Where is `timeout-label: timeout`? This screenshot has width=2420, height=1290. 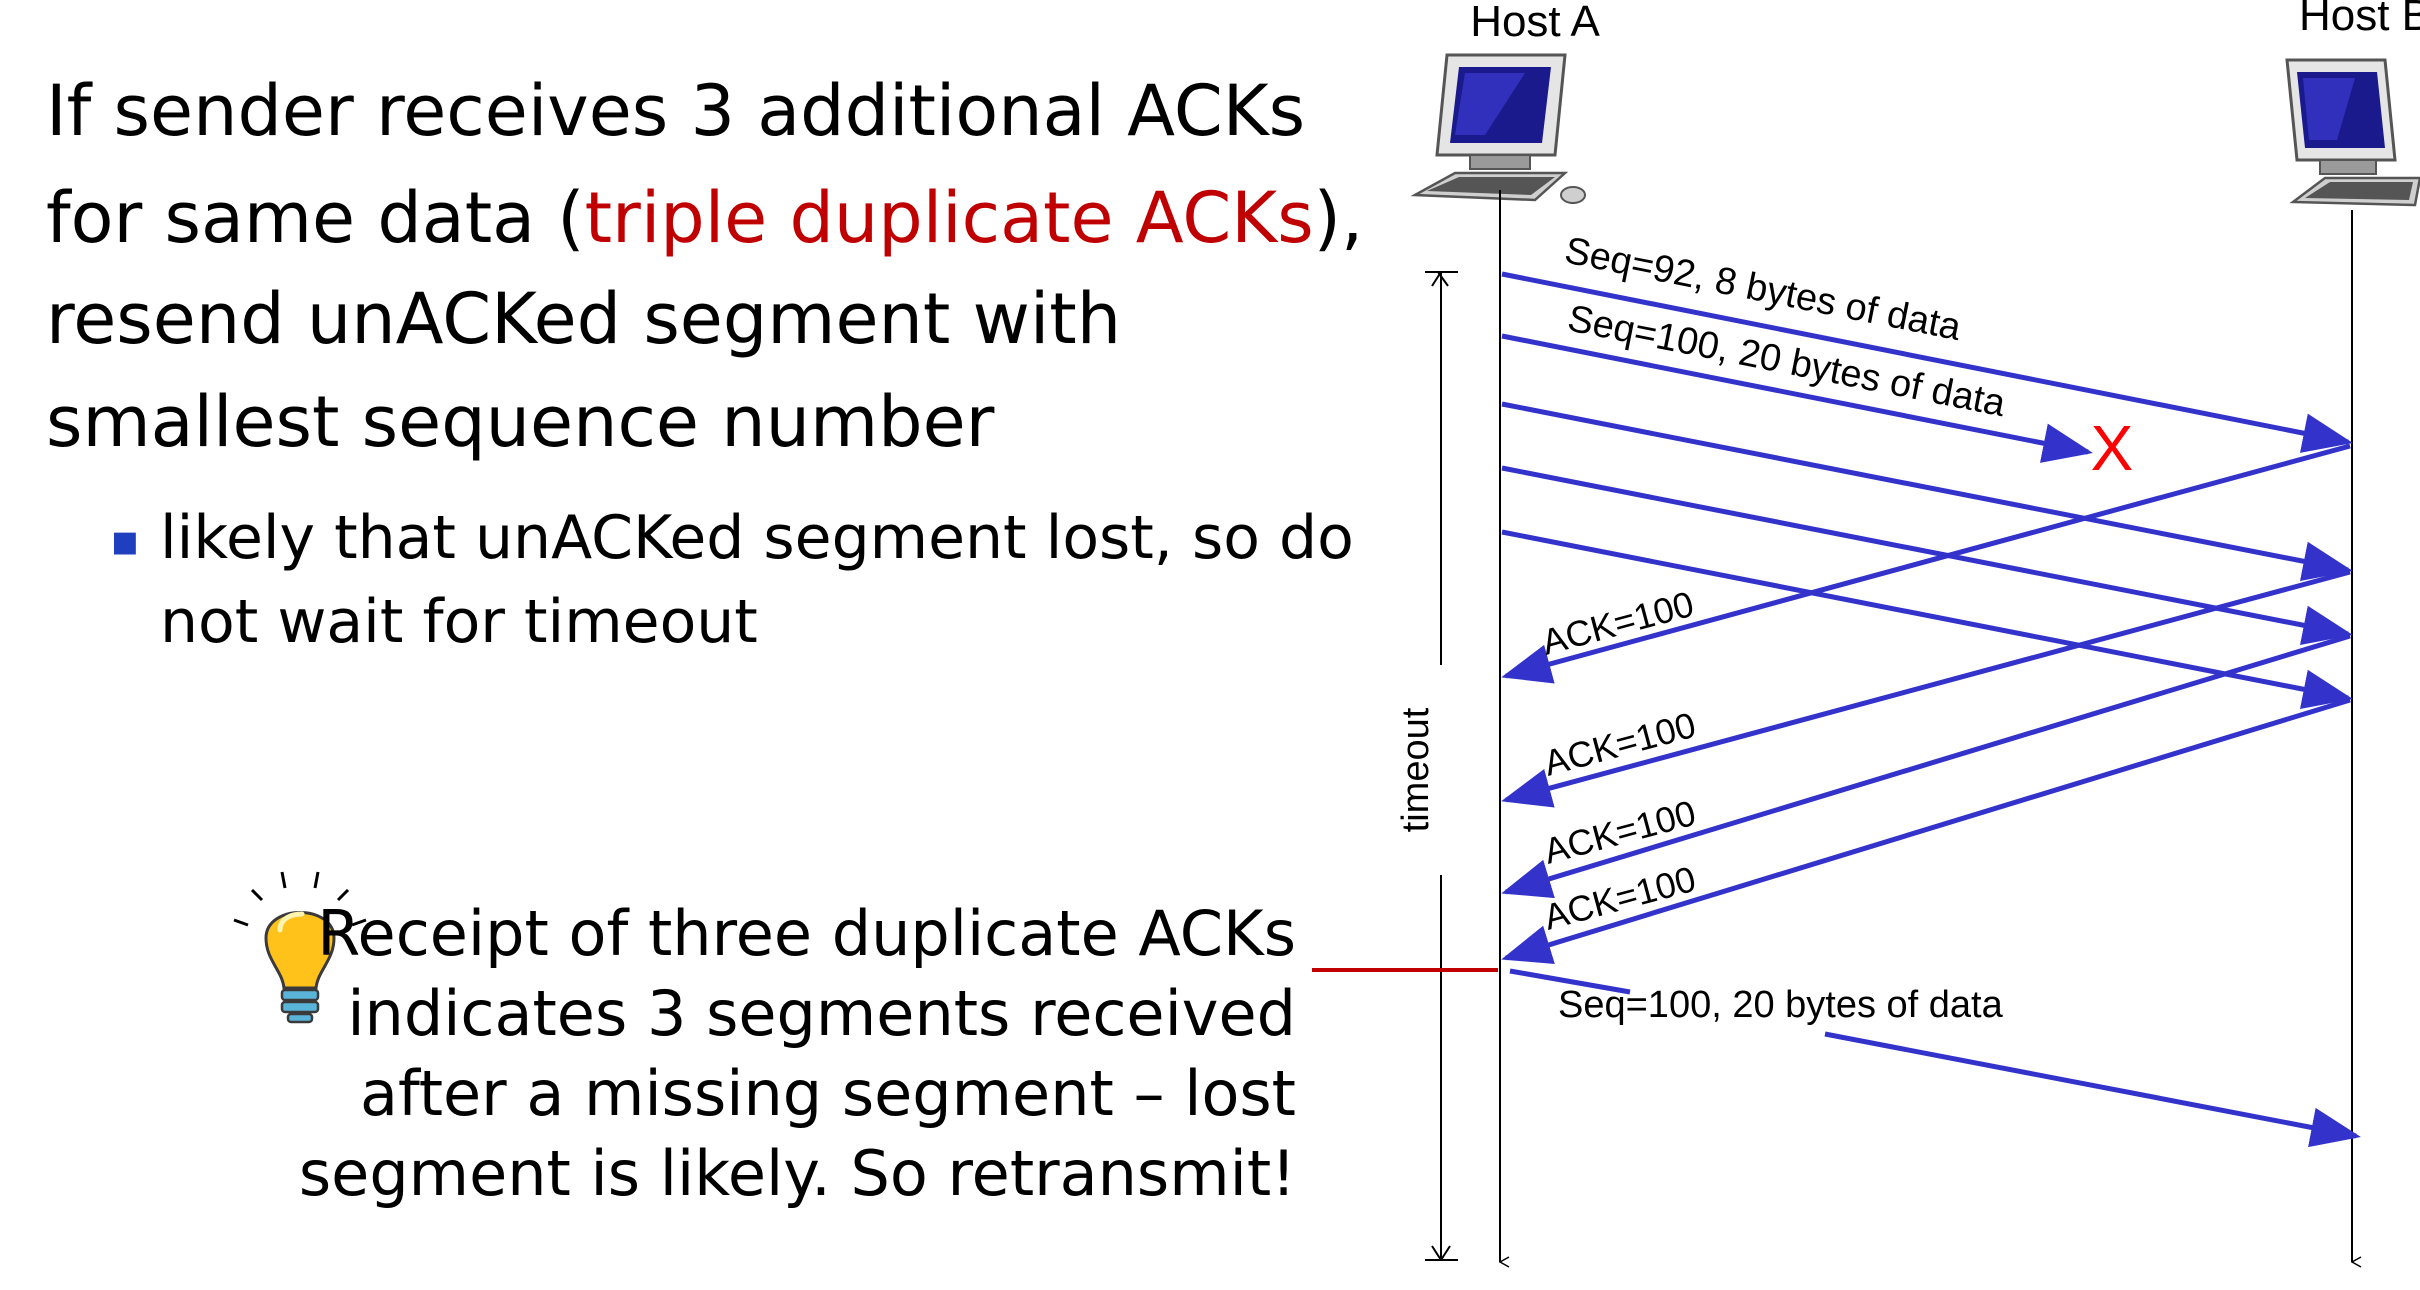
timeout-label: timeout is located at coordinates (1416, 769).